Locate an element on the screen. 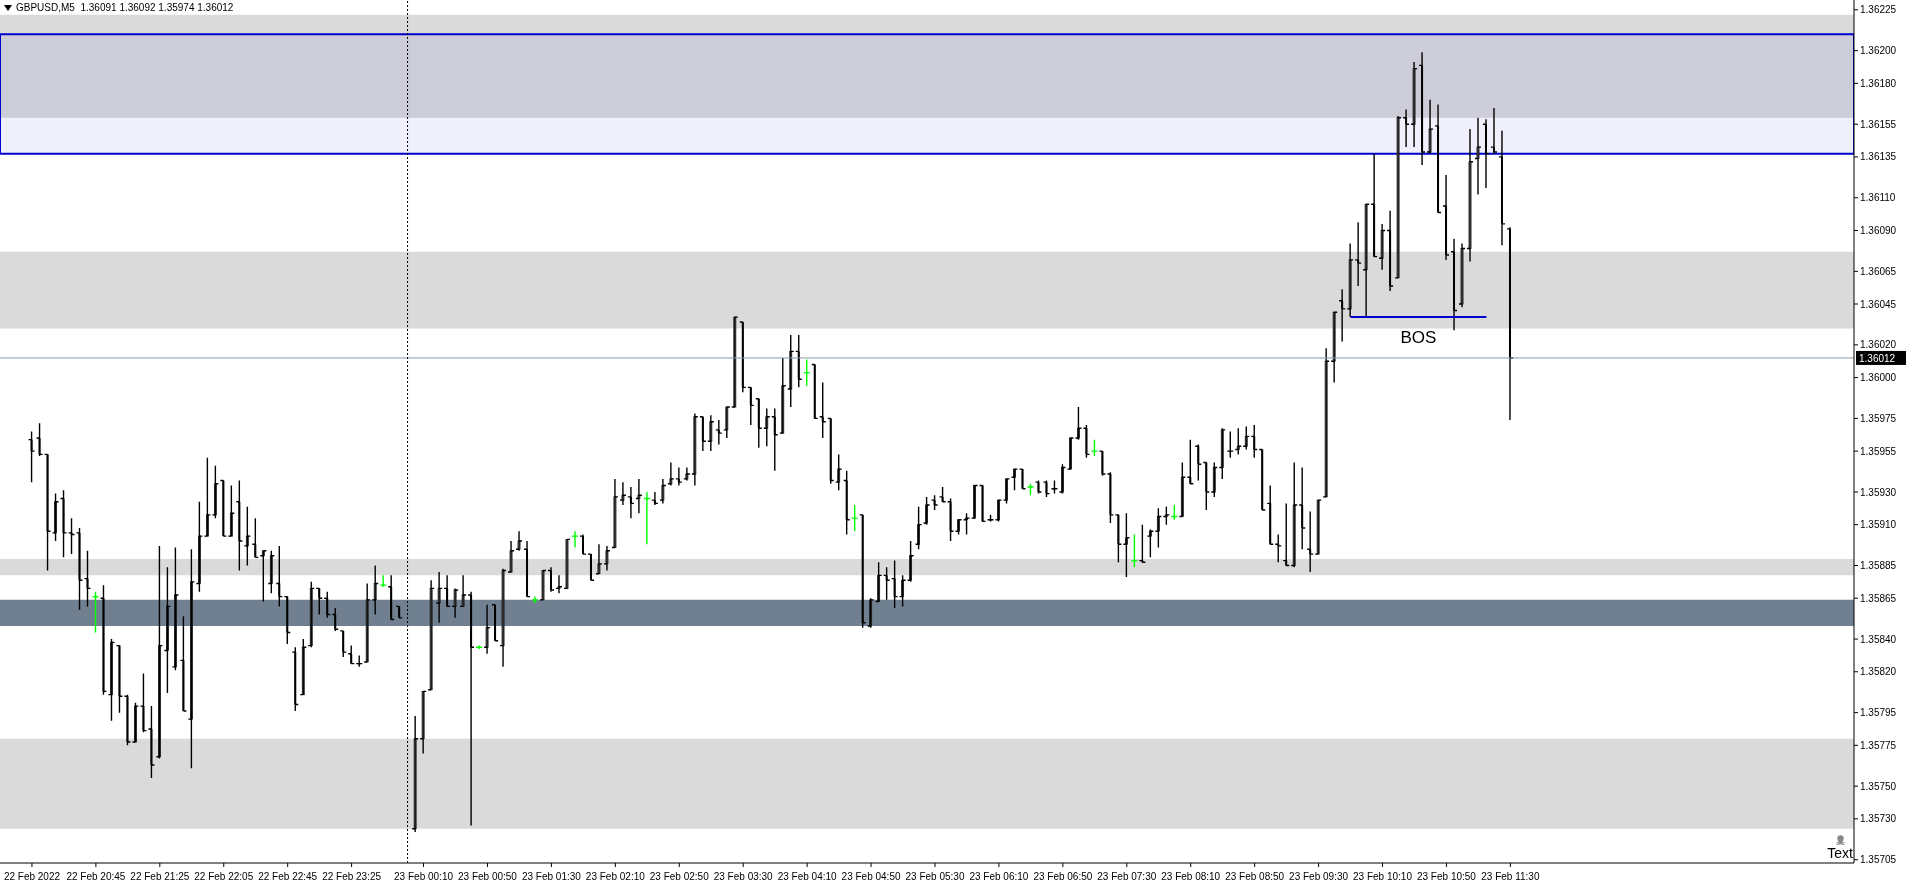 The width and height of the screenshot is (1912, 885). annotation: Text is located at coordinates (1840, 853).